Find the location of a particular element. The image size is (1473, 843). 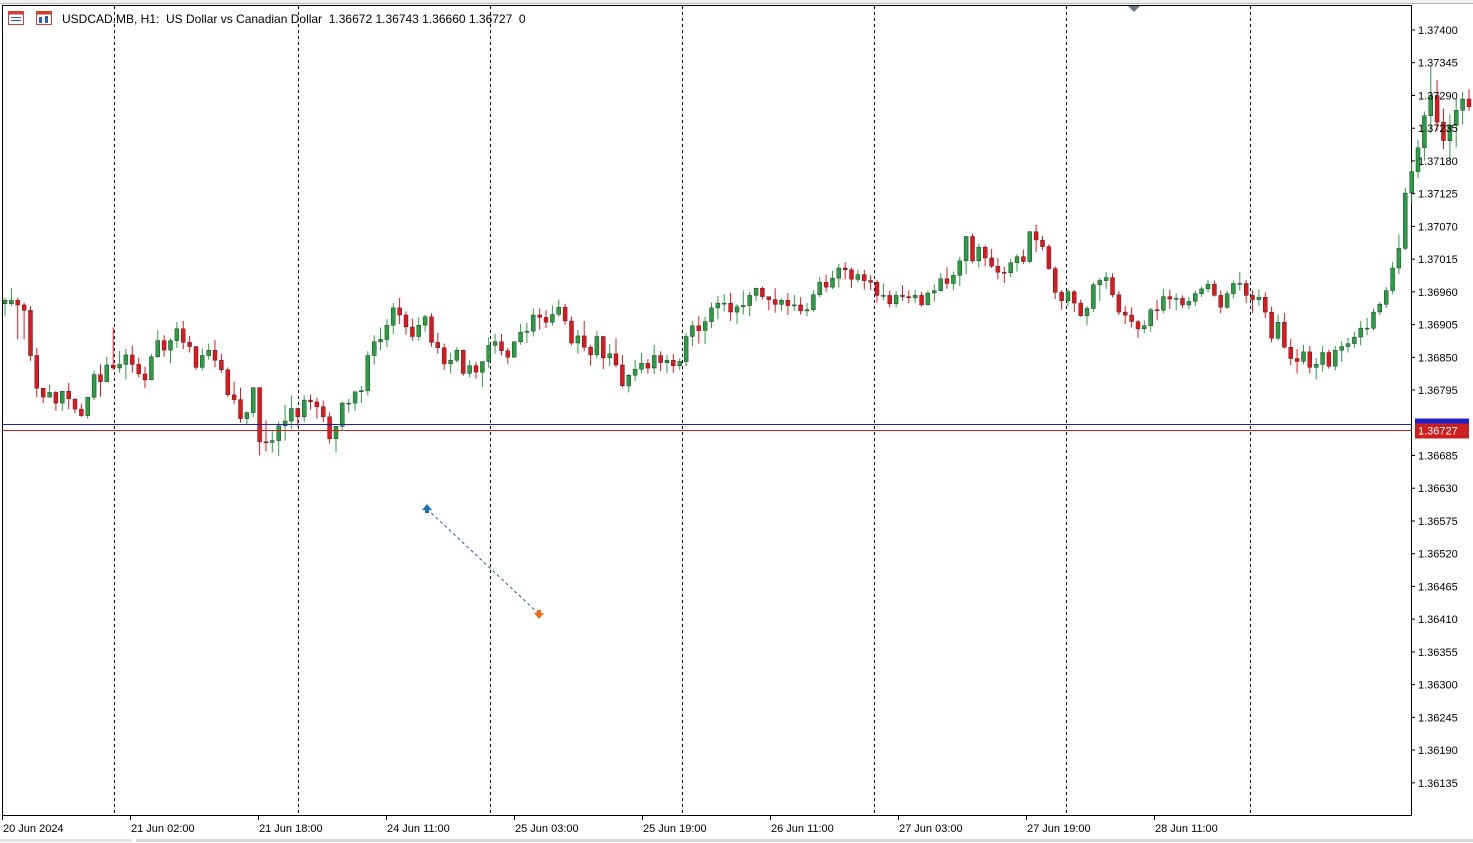

price-label: 1.37015 is located at coordinates (1438, 260).